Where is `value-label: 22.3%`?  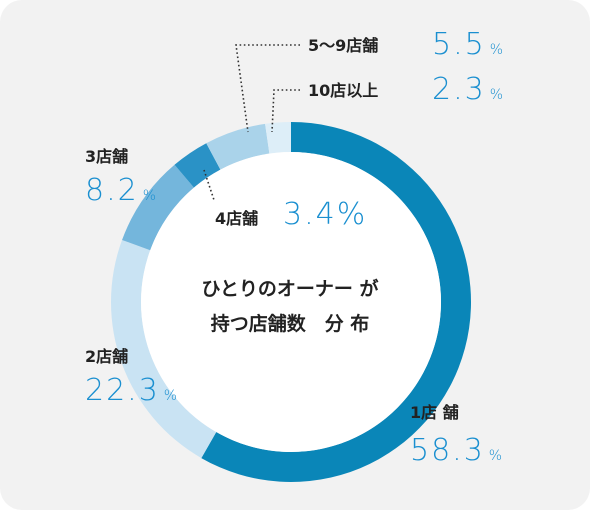 value-label: 22.3% is located at coordinates (132, 390).